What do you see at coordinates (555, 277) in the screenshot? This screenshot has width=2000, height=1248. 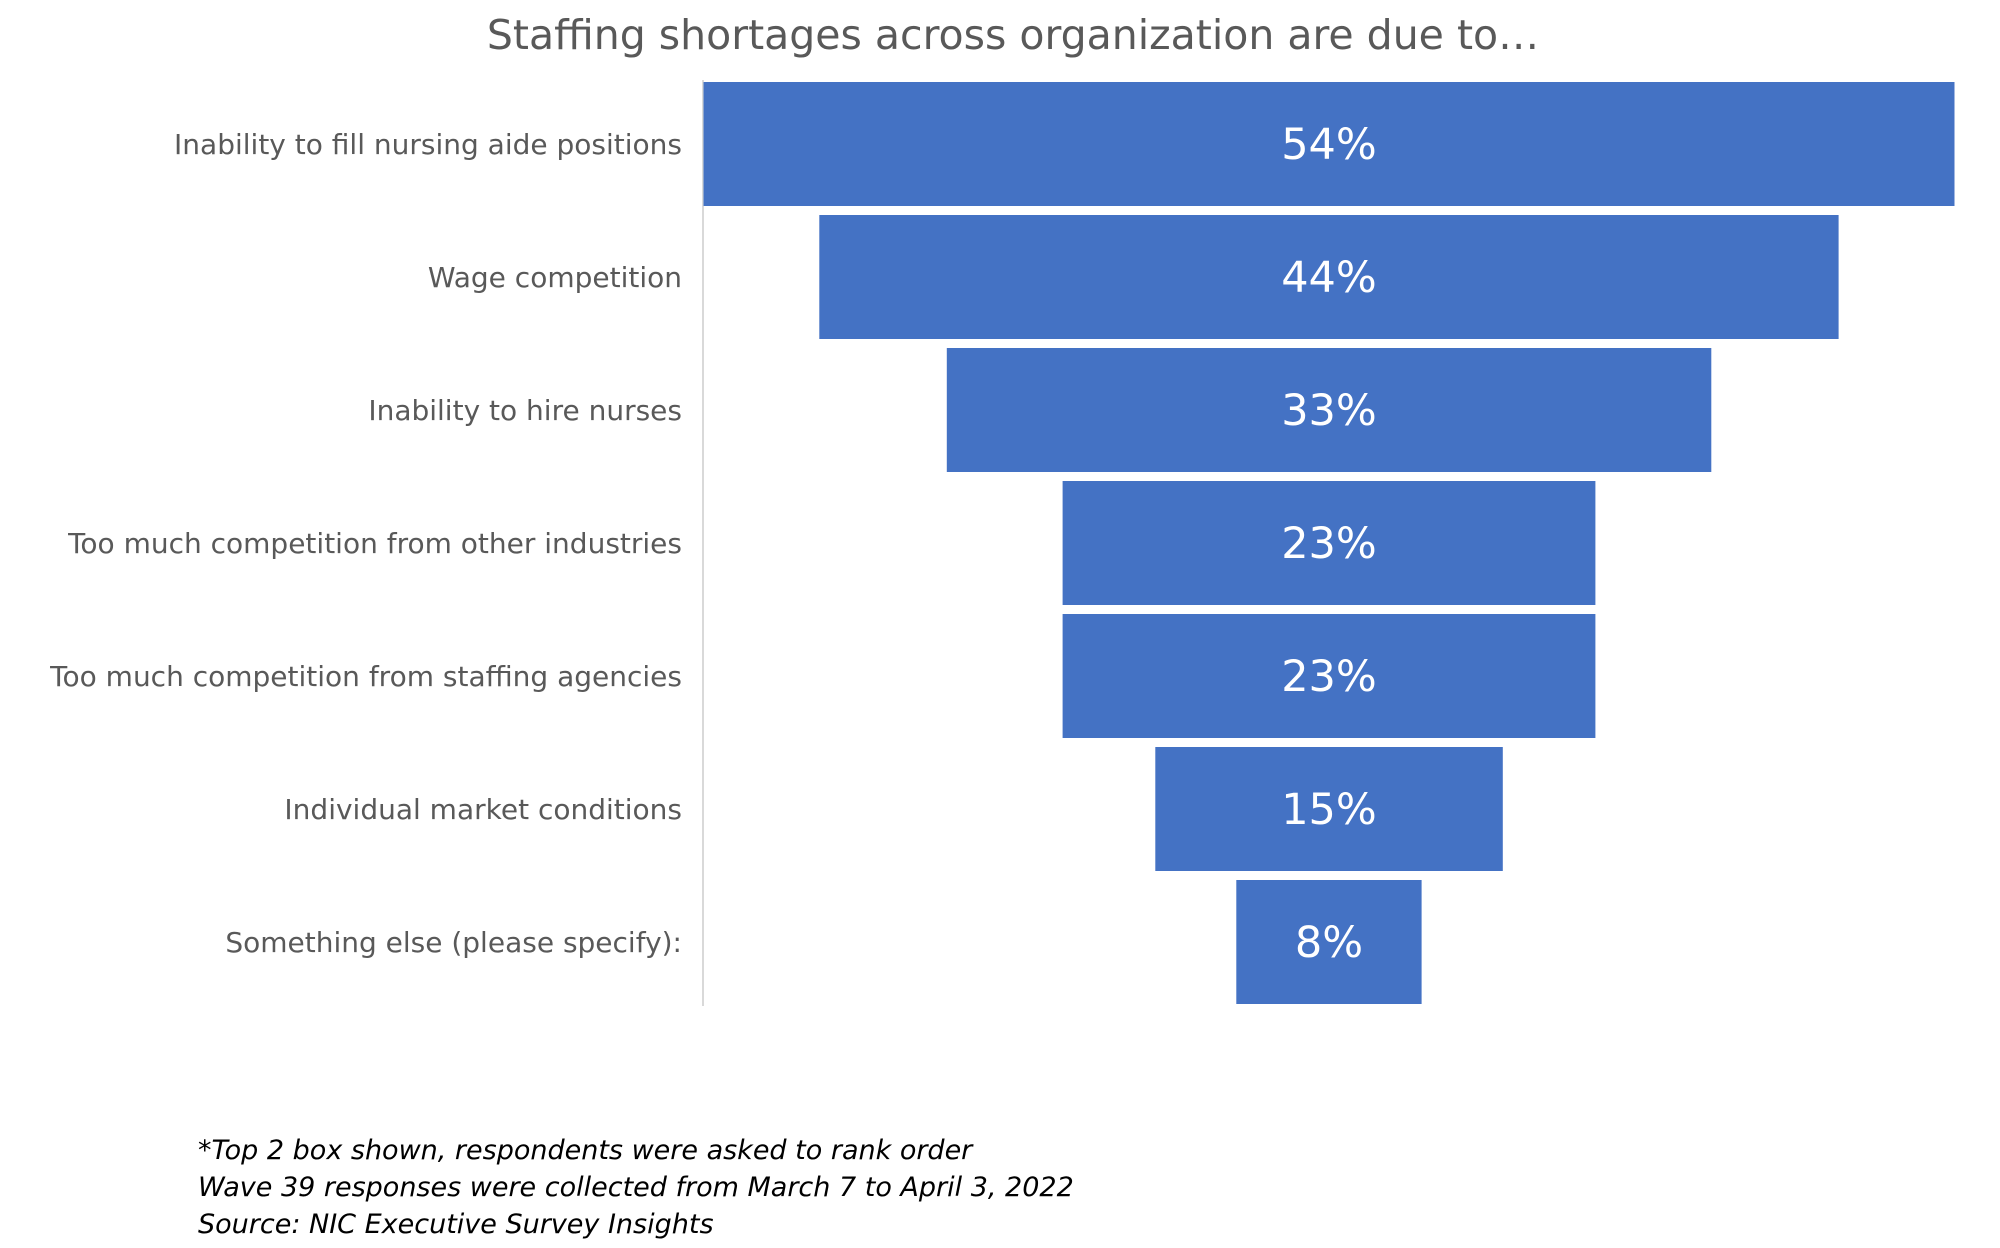 I see `category-label-wage-competition: Wage competition` at bounding box center [555, 277].